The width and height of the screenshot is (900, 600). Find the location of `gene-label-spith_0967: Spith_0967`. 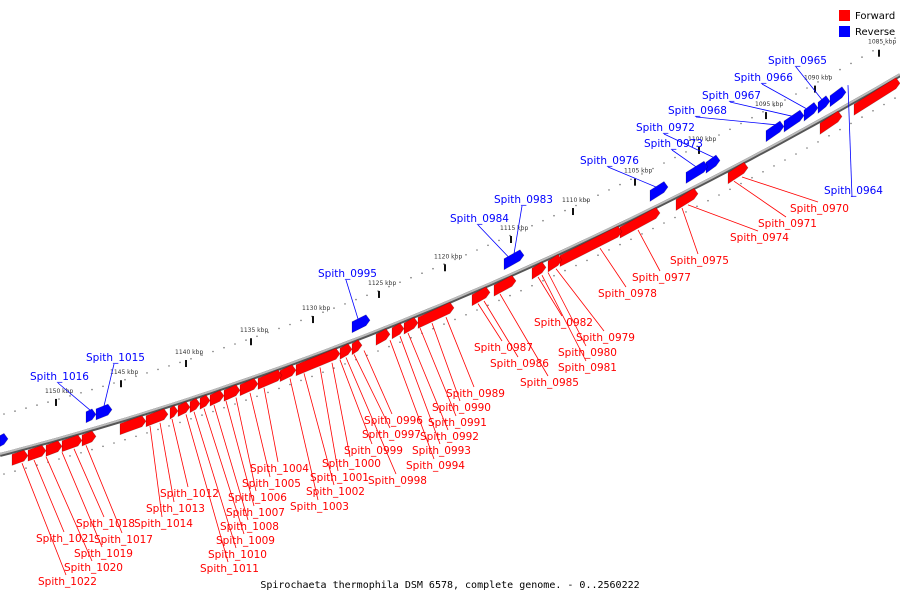

gene-label-spith_0967: Spith_0967 is located at coordinates (731, 96).